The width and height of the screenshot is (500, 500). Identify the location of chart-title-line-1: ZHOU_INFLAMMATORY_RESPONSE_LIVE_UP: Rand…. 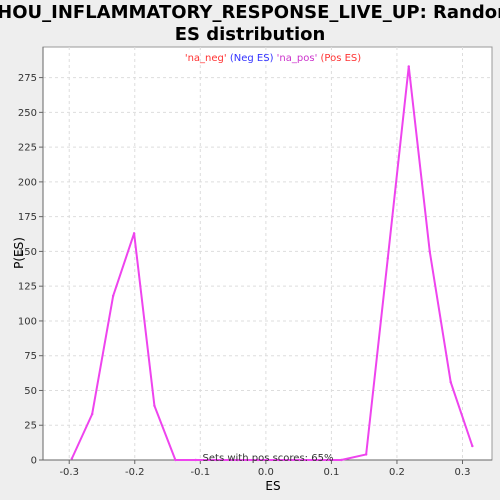
(250, 12).